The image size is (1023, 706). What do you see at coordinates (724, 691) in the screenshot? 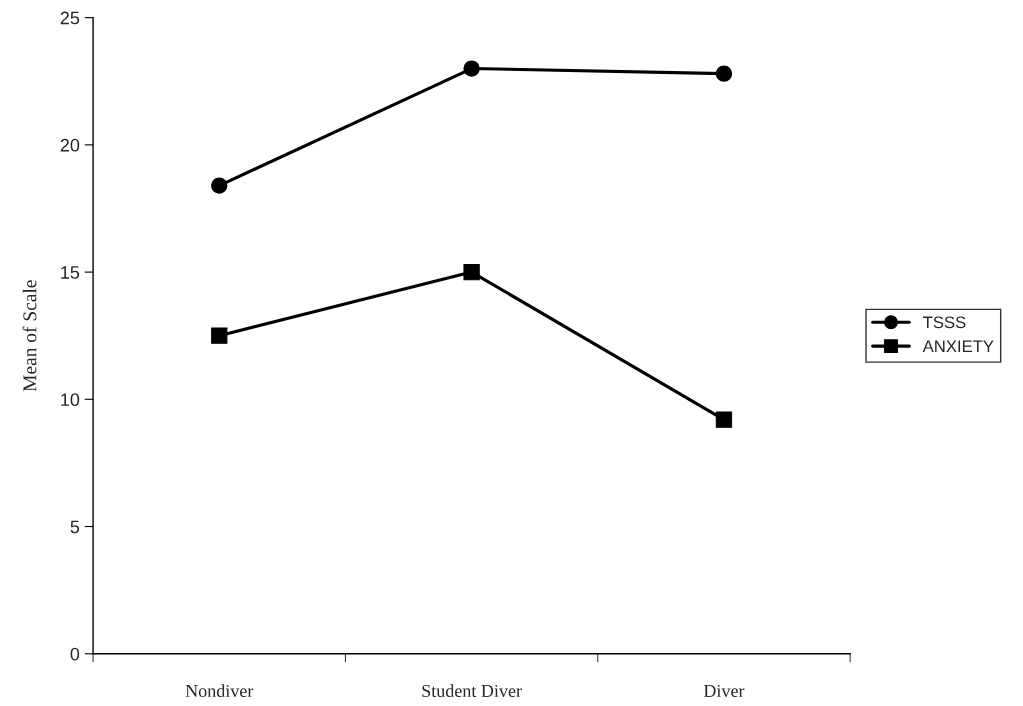
I see `x-tick-label: Diver` at bounding box center [724, 691].